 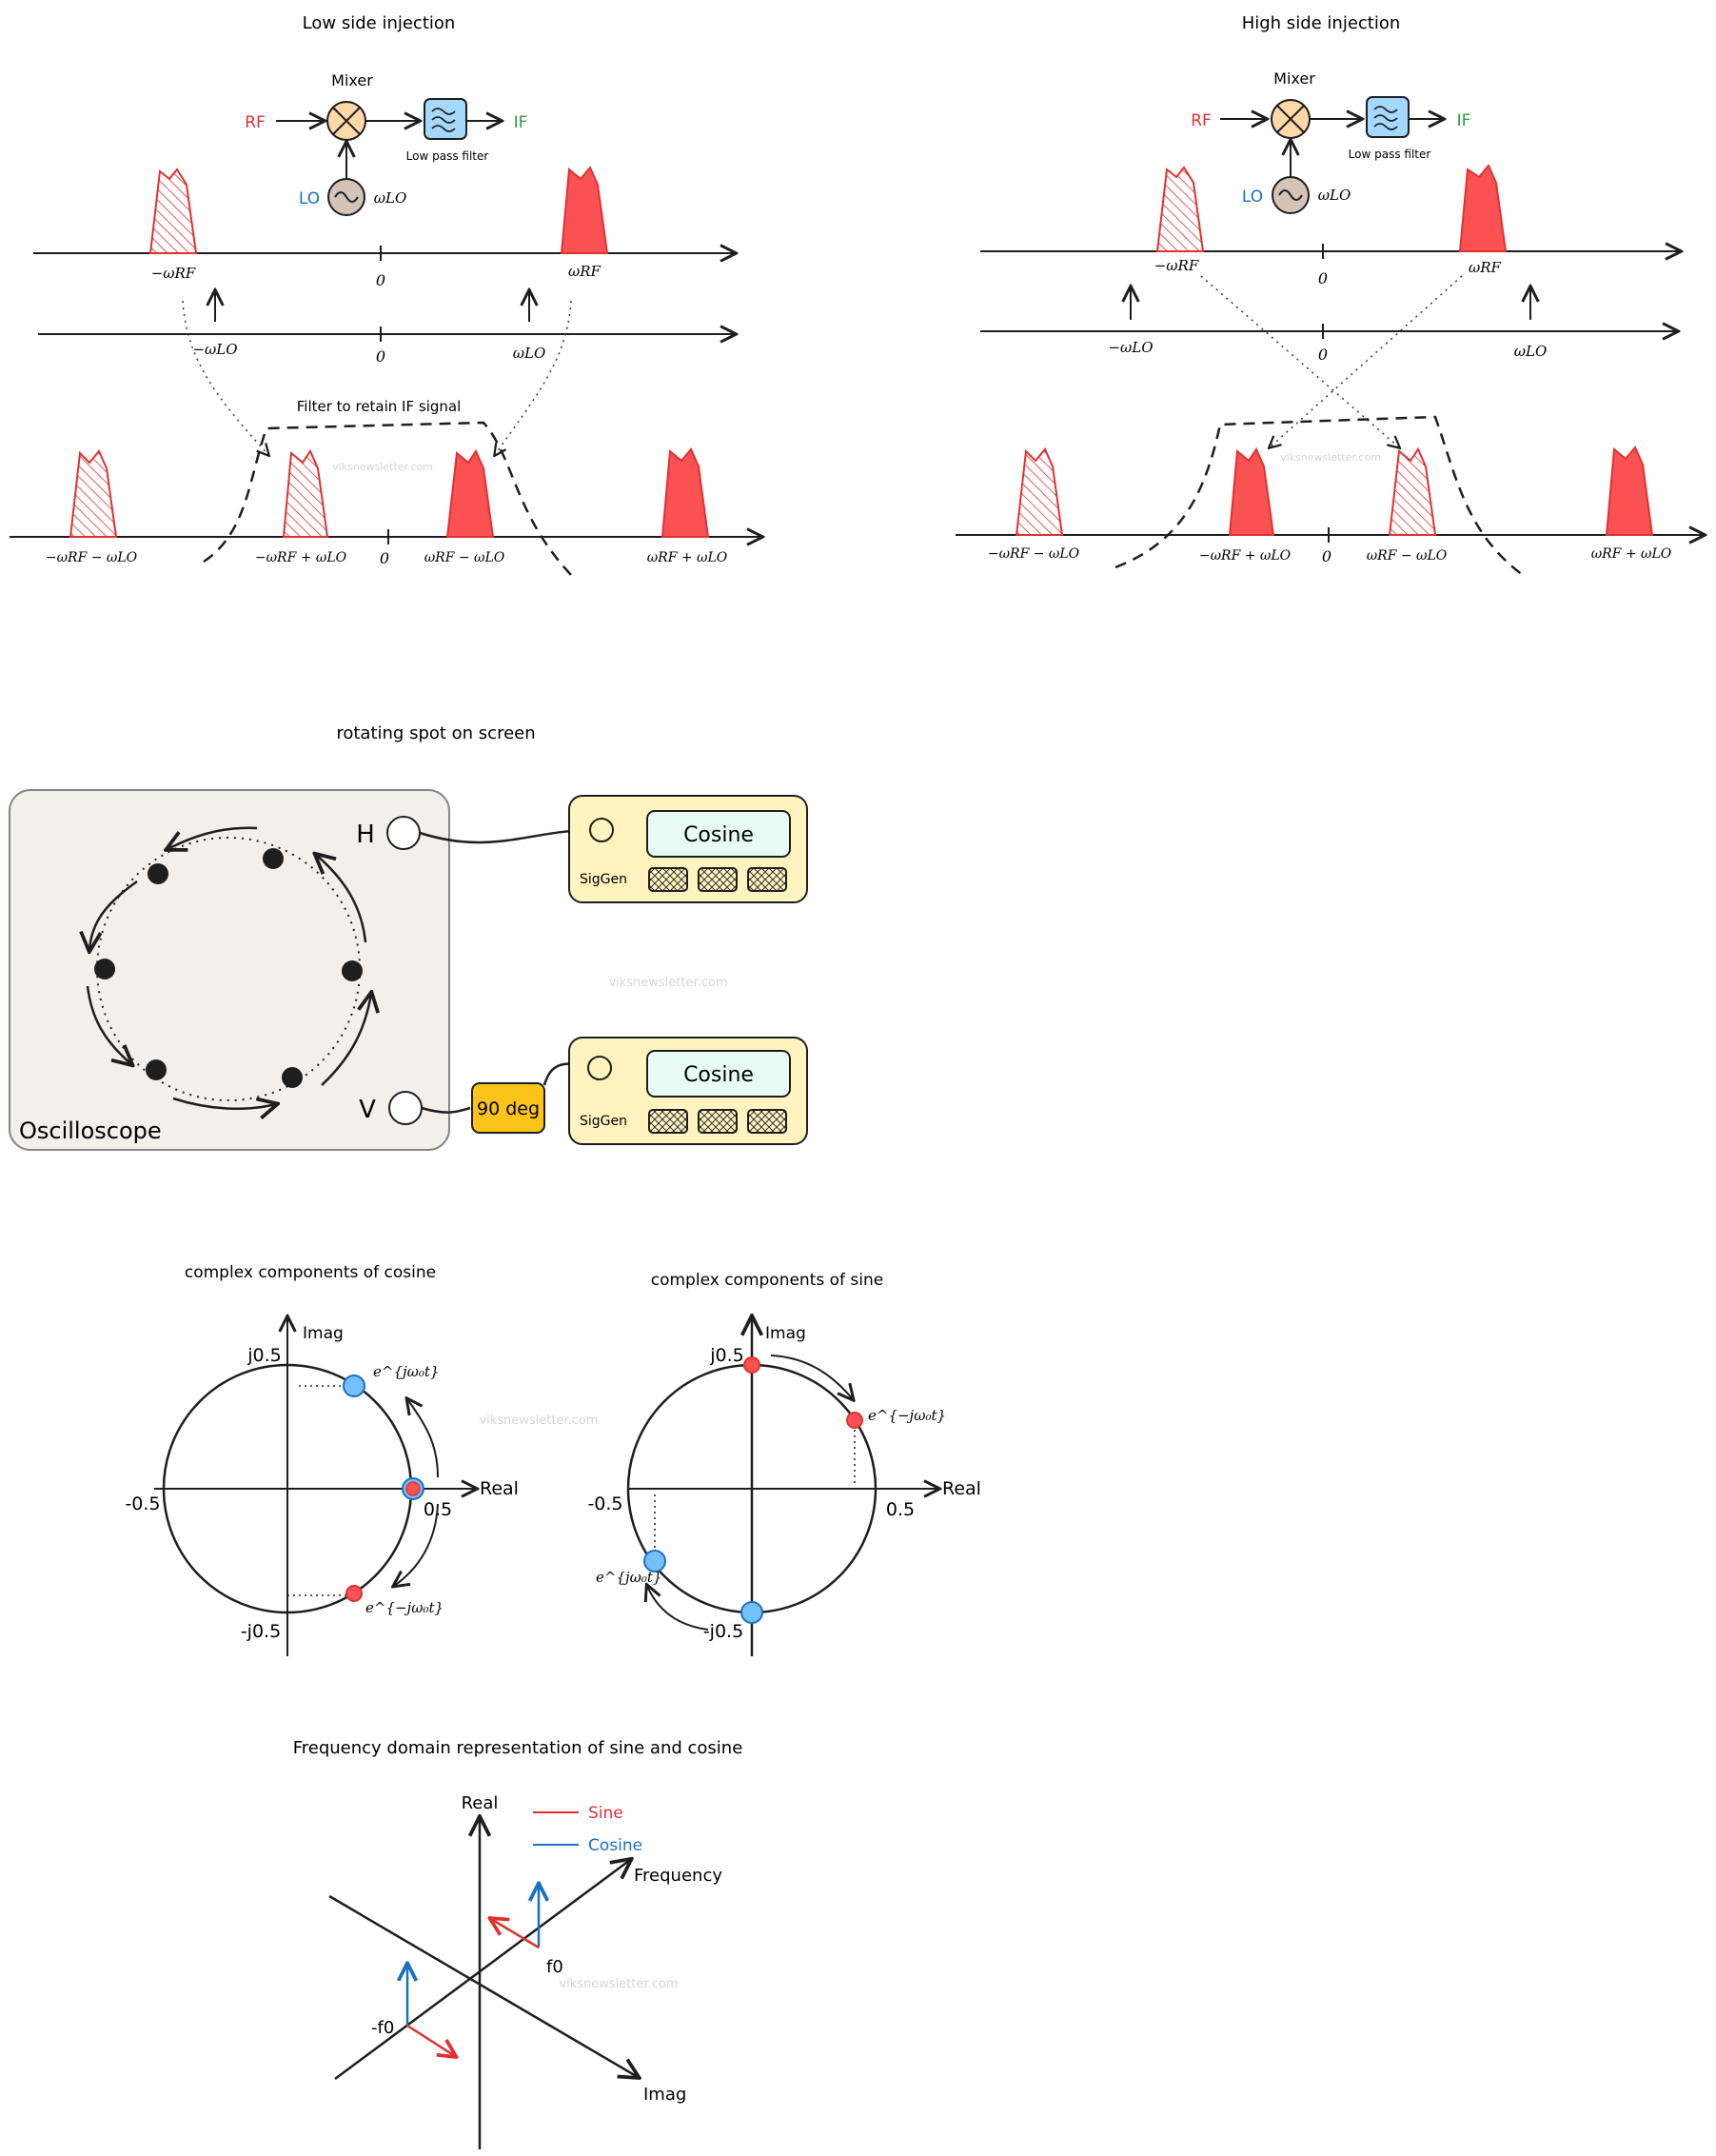 I want to click on axis3-zero-label-2: 0, so click(x=1326, y=556).